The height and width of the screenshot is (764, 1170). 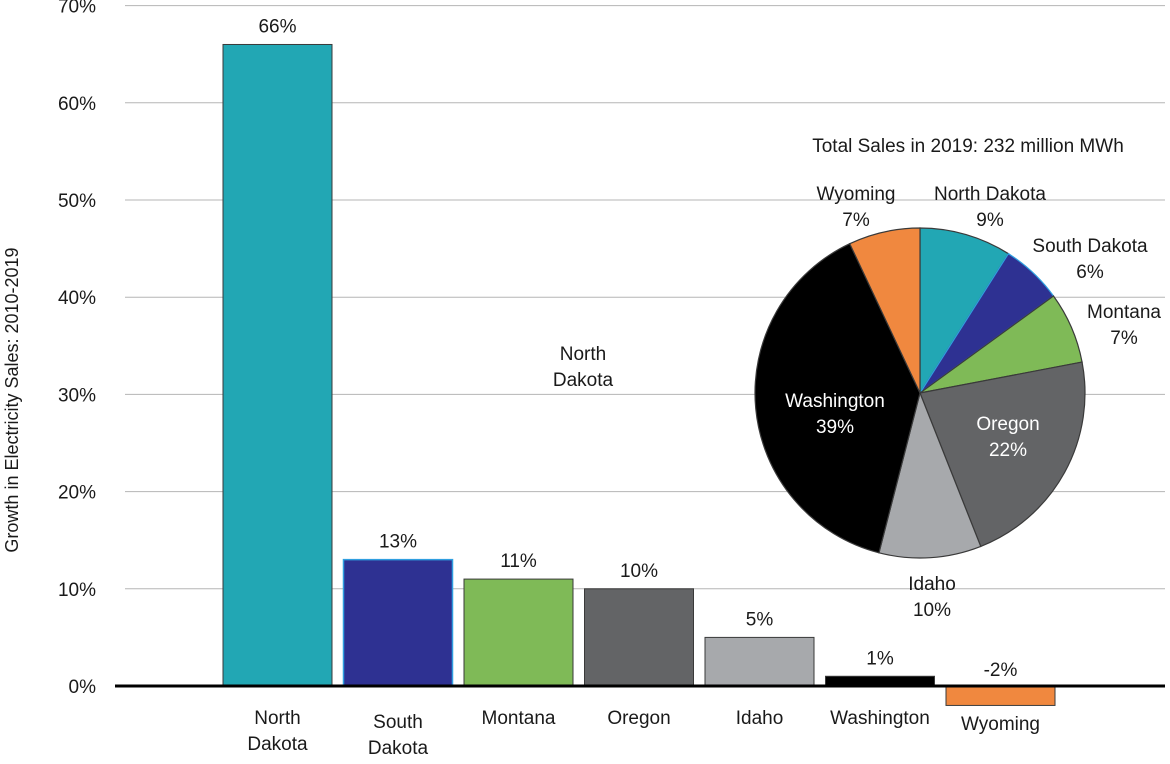 I want to click on pie-slice-label: South Dakota 6%, so click(x=1090, y=259).